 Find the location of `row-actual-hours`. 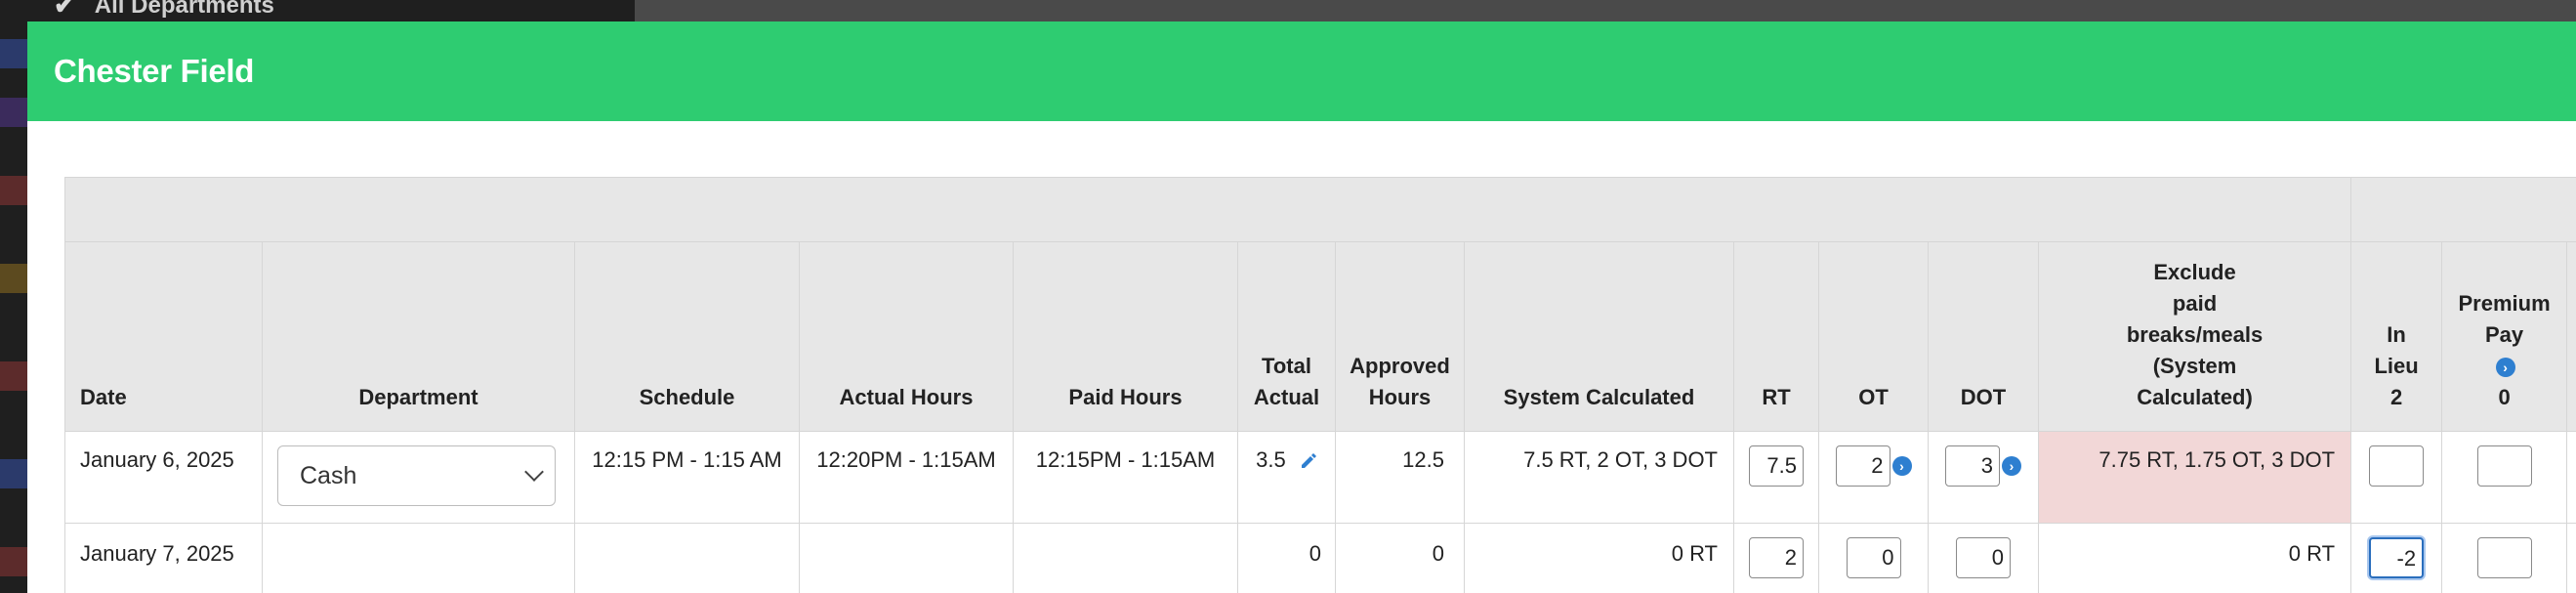

row-actual-hours is located at coordinates (906, 558).